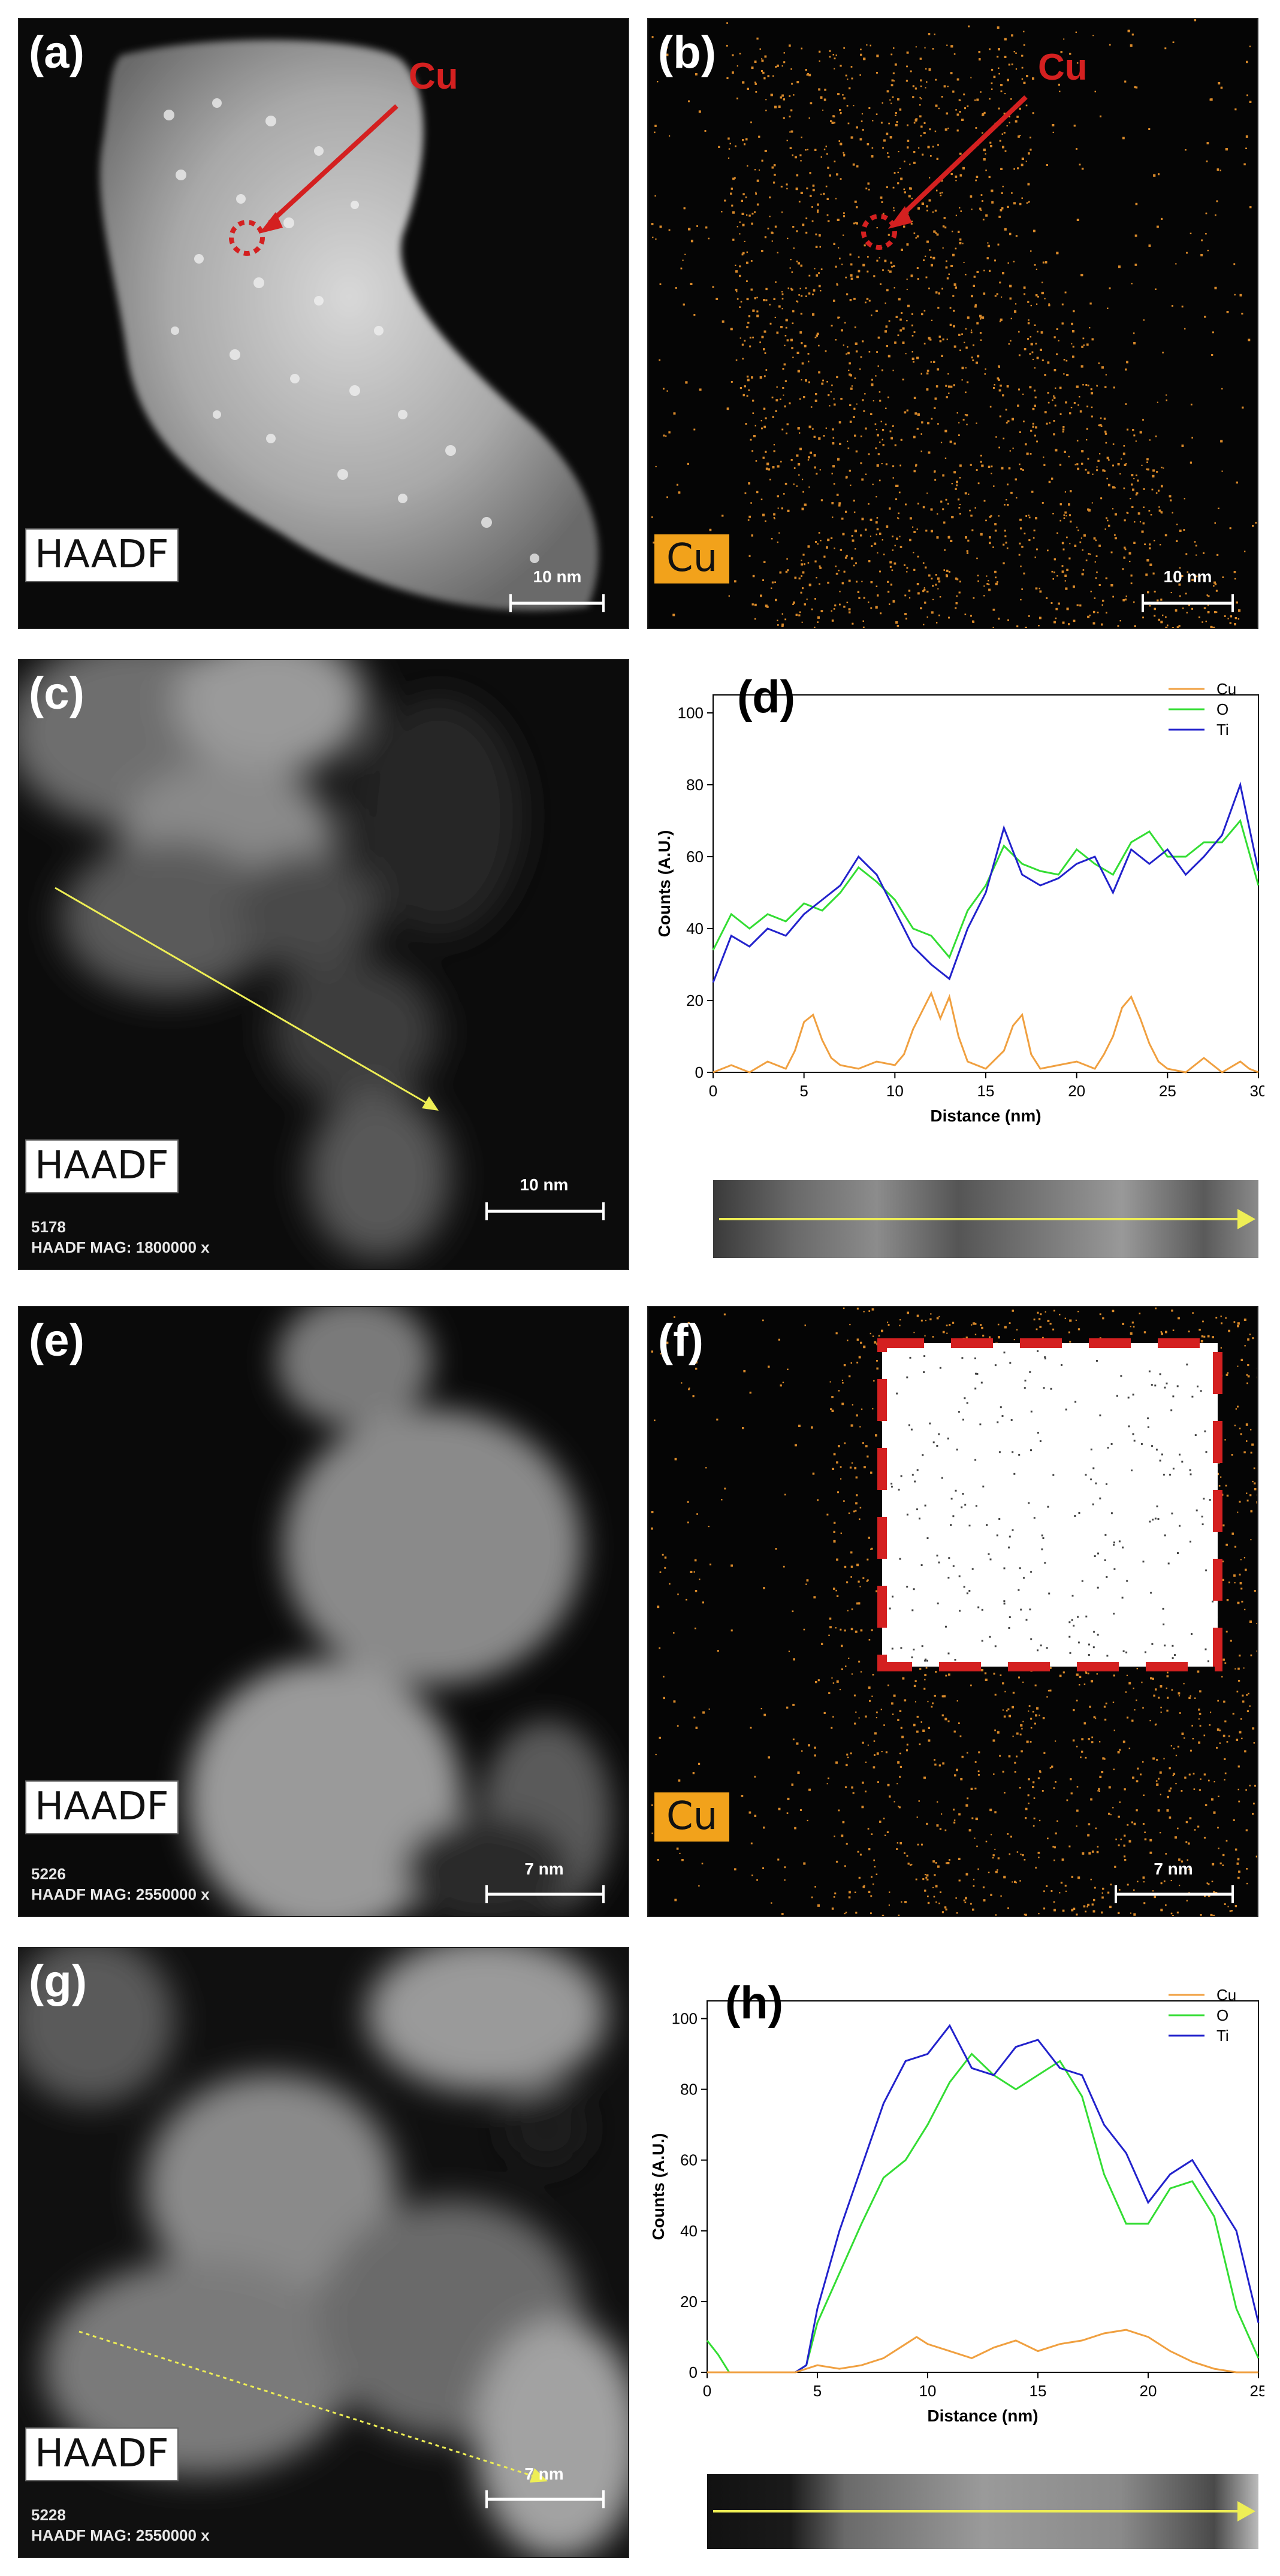  I want to click on image-id-c: 5178, so click(48, 1227).